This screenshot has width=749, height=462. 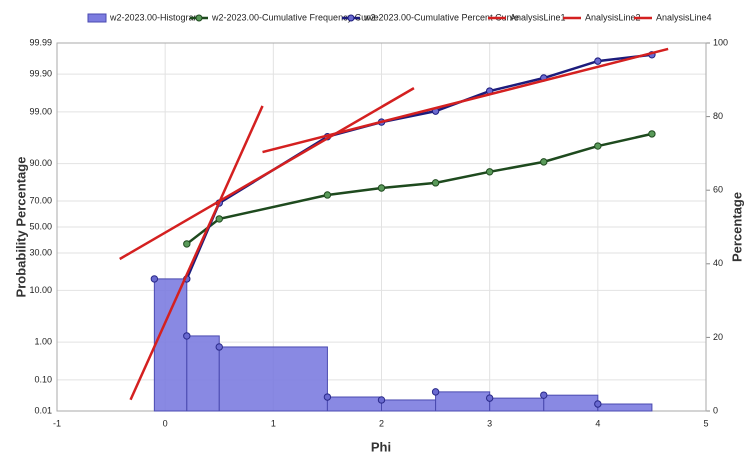 I want to click on y-tick-label: 30.00, so click(x=40, y=252).